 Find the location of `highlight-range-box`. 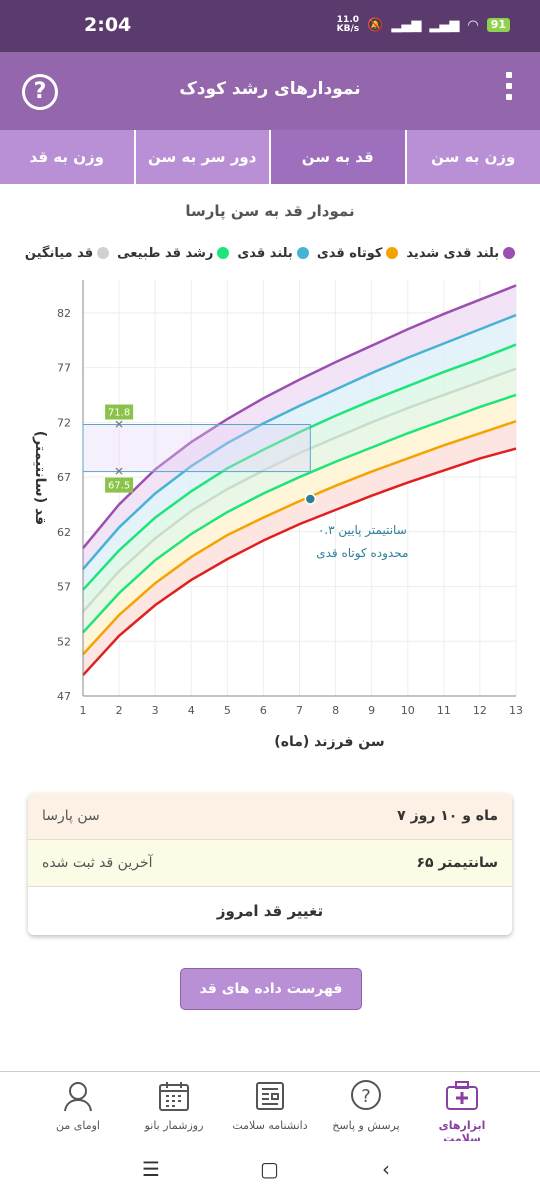

highlight-range-box is located at coordinates (196, 448).